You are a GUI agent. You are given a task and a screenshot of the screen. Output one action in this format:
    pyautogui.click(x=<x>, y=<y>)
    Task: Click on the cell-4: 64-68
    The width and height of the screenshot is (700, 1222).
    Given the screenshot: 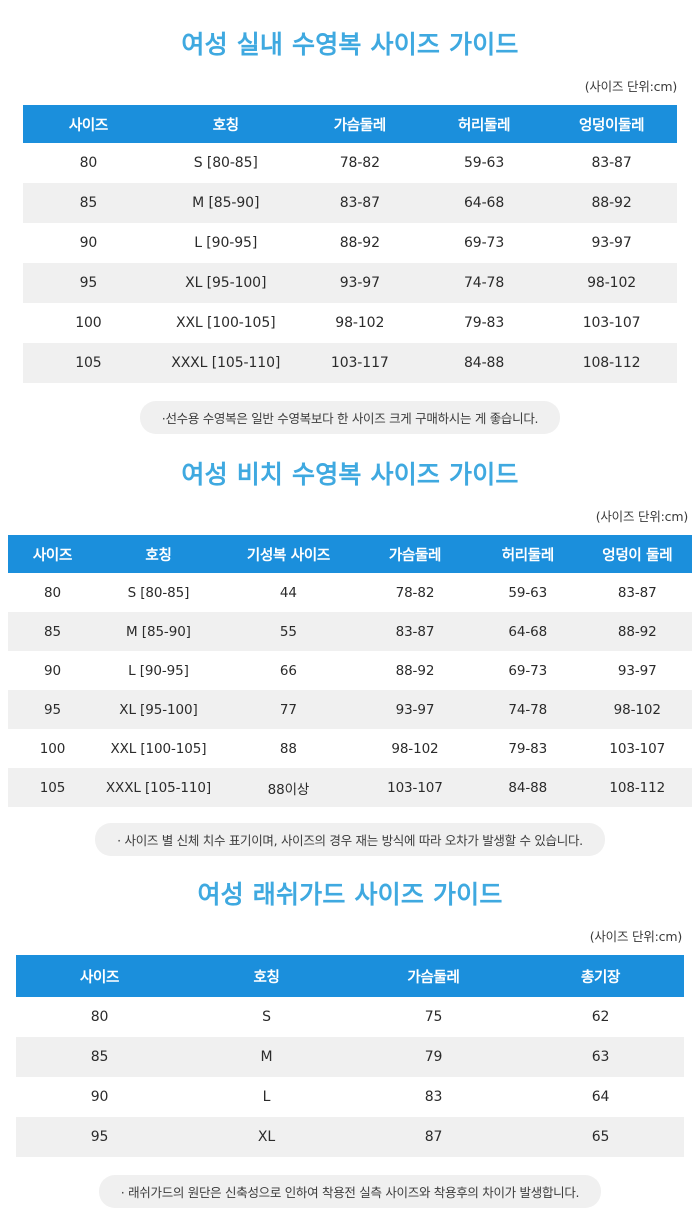 What is the action you would take?
    pyautogui.click(x=528, y=631)
    